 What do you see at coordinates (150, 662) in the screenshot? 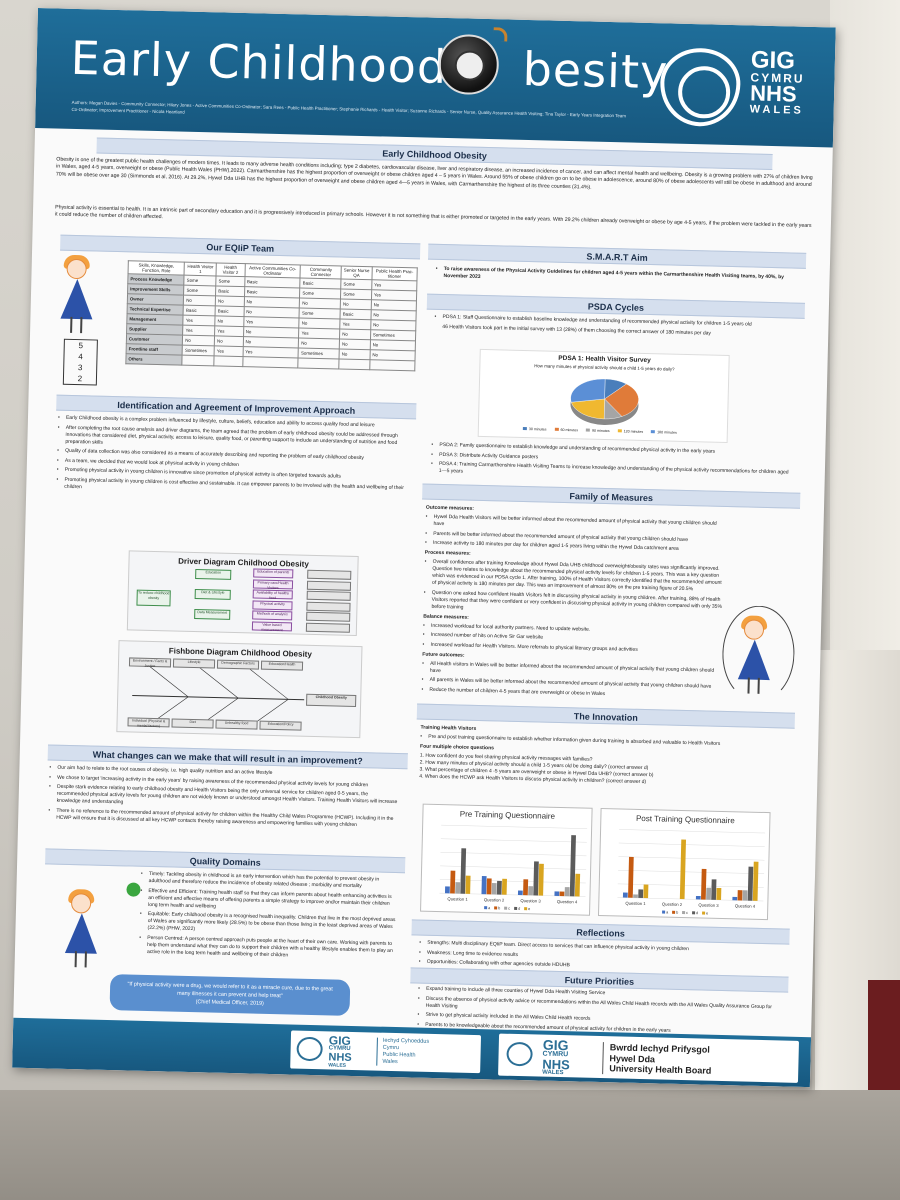
I see `fishbone-category: Environment / Facts & Justice` at bounding box center [150, 662].